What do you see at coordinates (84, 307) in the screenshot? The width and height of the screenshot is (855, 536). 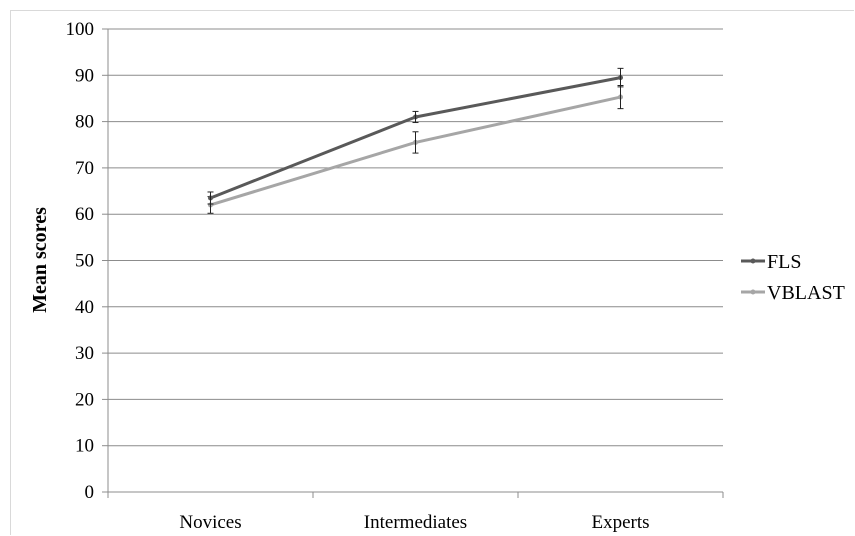 I see `y-tick-label: 40` at bounding box center [84, 307].